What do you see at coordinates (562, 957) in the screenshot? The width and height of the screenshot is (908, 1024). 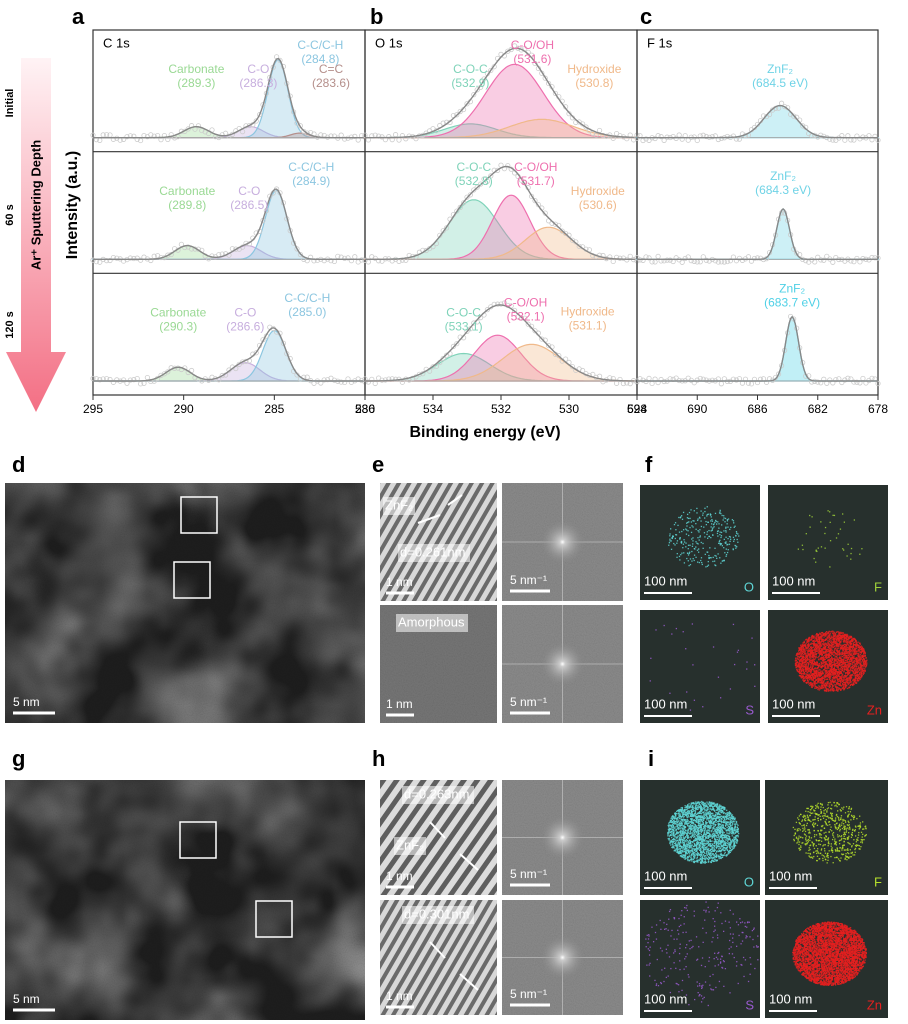 I see `fft-center` at bounding box center [562, 957].